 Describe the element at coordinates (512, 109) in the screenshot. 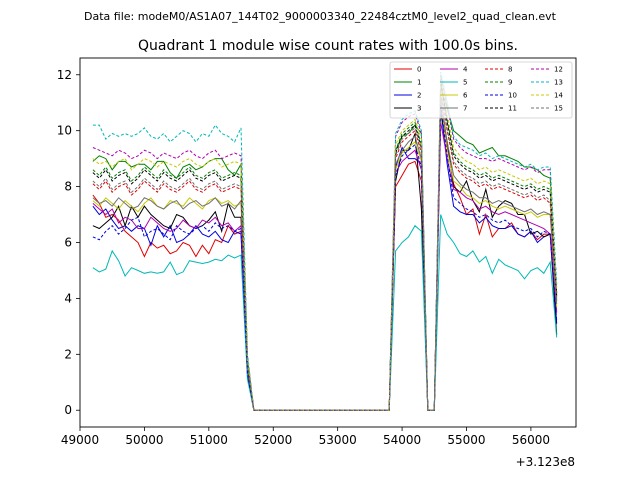

I see `legend-label-11: 11` at that location.